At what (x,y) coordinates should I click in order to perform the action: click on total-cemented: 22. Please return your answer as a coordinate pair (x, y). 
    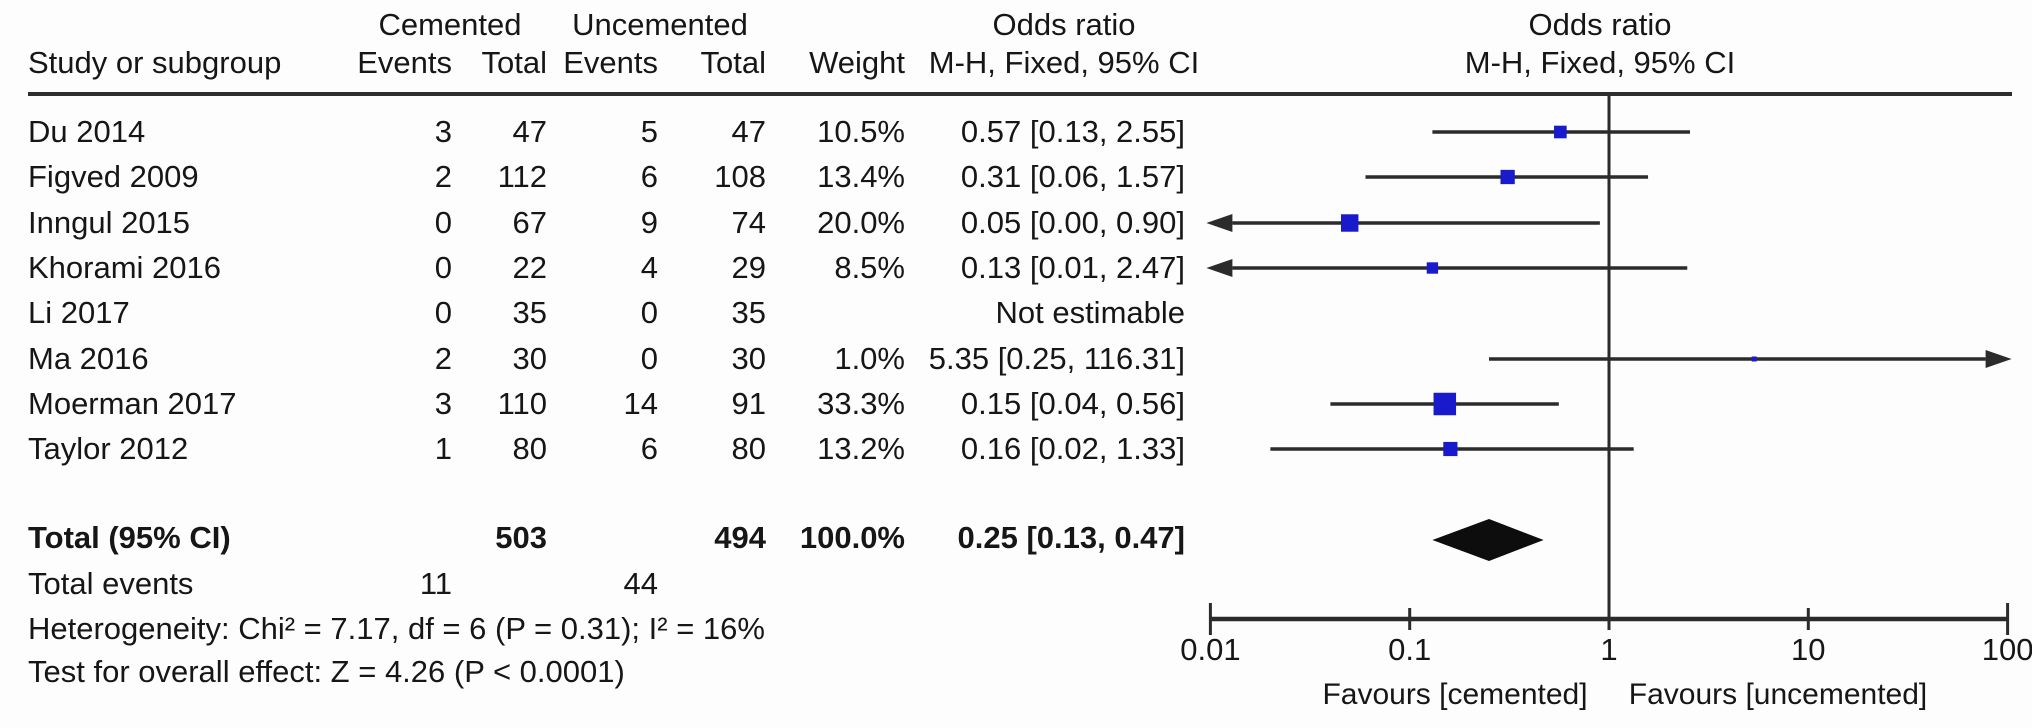
    Looking at the image, I should click on (529, 267).